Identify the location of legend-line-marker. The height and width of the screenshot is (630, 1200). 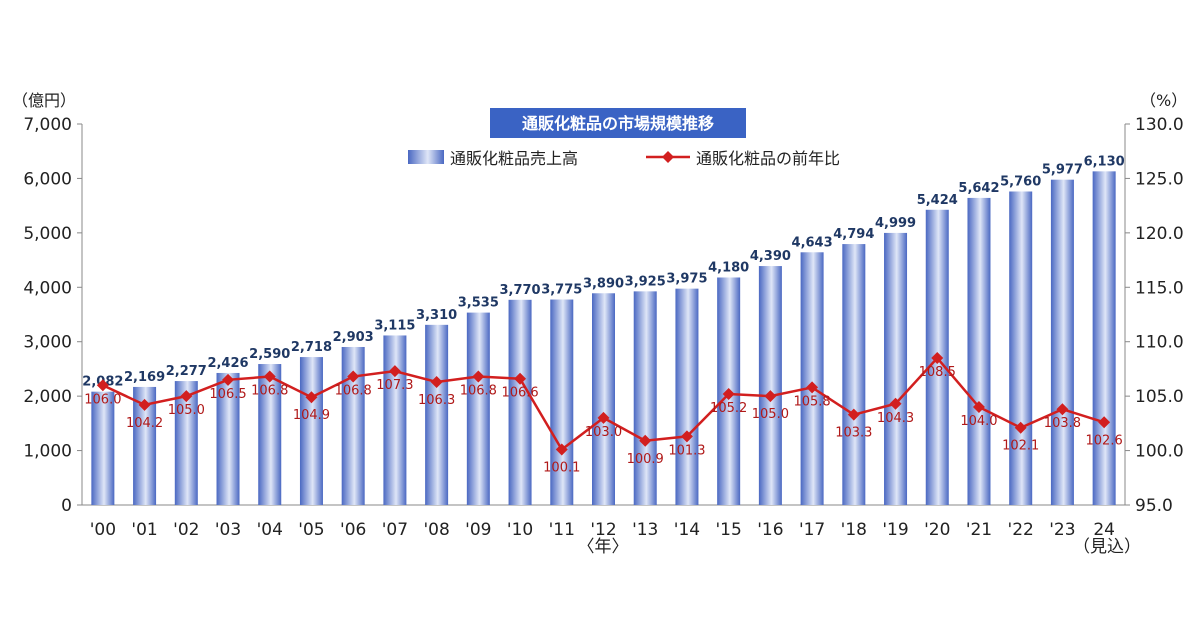
(668, 157).